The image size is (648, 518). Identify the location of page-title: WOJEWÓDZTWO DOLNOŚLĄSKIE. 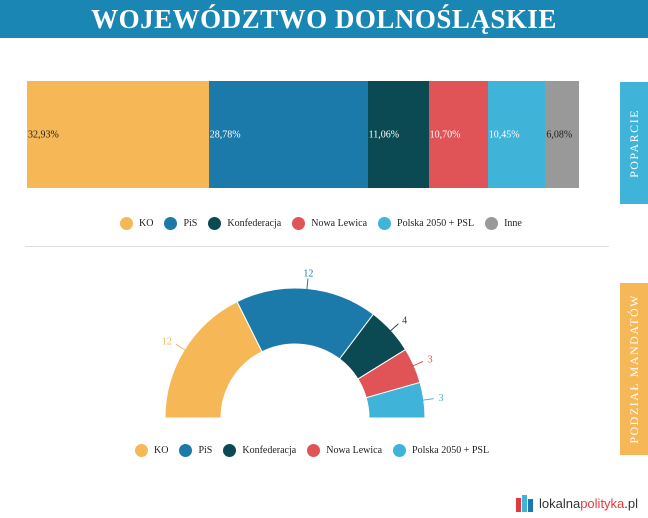
(324, 18).